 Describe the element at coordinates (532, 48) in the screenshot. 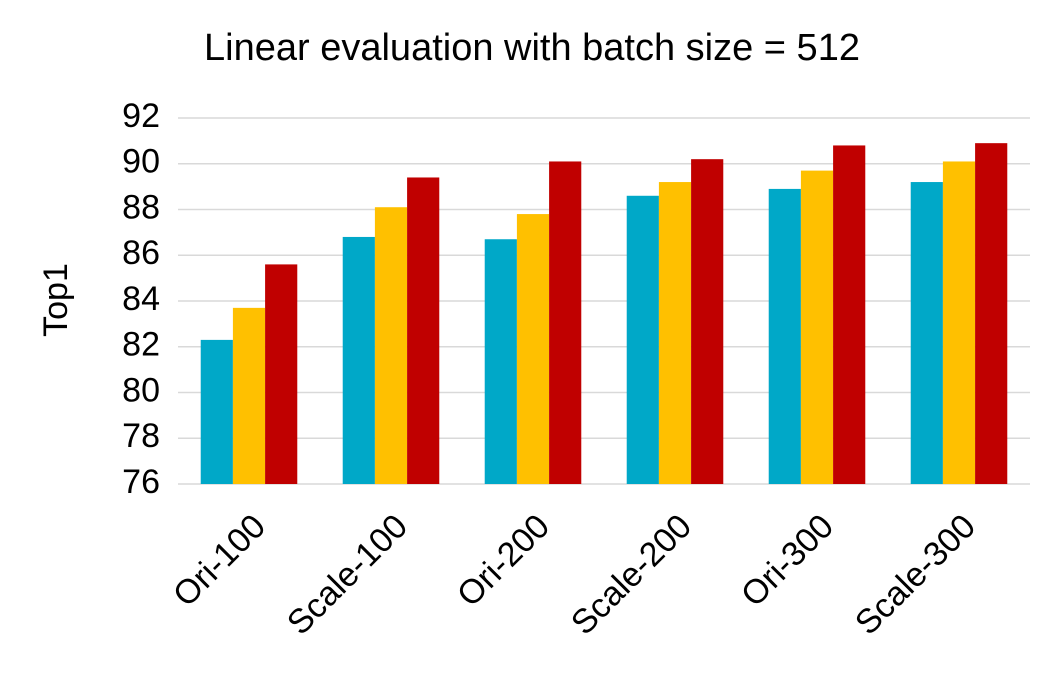

I see `chart-title: Linear evaluation with batch size = 512` at that location.